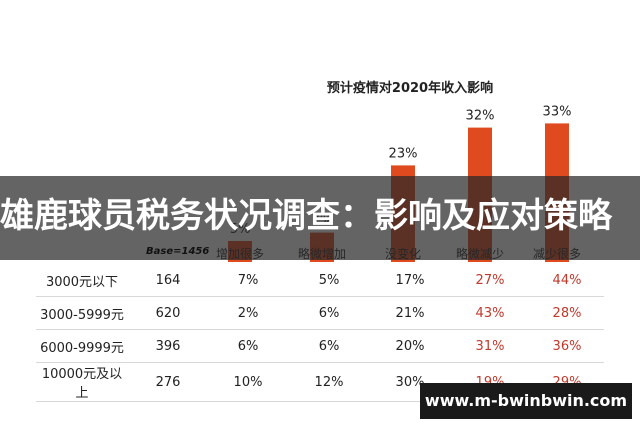 The image size is (640, 426). What do you see at coordinates (490, 313) in the screenshot?
I see `row-value: 43%` at bounding box center [490, 313].